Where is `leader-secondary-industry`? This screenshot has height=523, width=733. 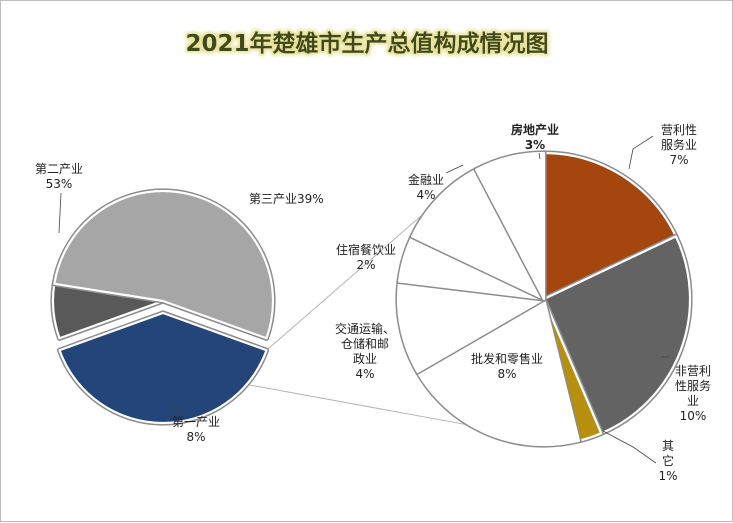 leader-secondary-industry is located at coordinates (60, 213).